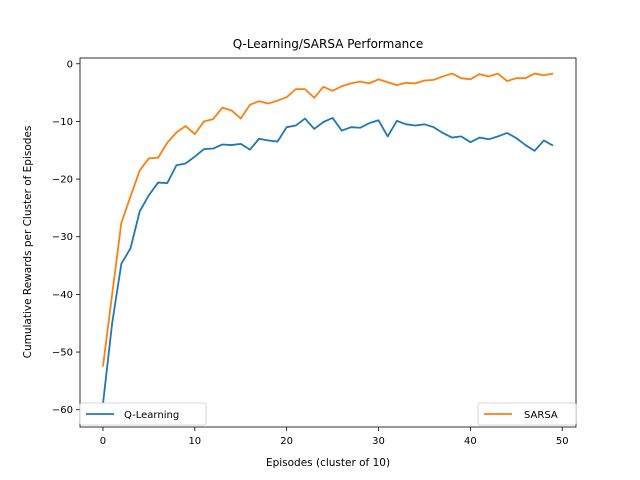 This screenshot has width=640, height=480. I want to click on x-tick-label: 20, so click(286, 441).